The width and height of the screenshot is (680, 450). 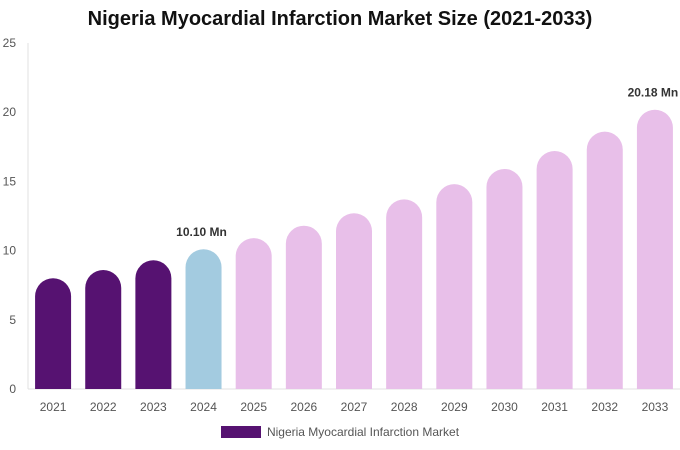 What do you see at coordinates (554, 407) in the screenshot?
I see `x-tick-label: 2031` at bounding box center [554, 407].